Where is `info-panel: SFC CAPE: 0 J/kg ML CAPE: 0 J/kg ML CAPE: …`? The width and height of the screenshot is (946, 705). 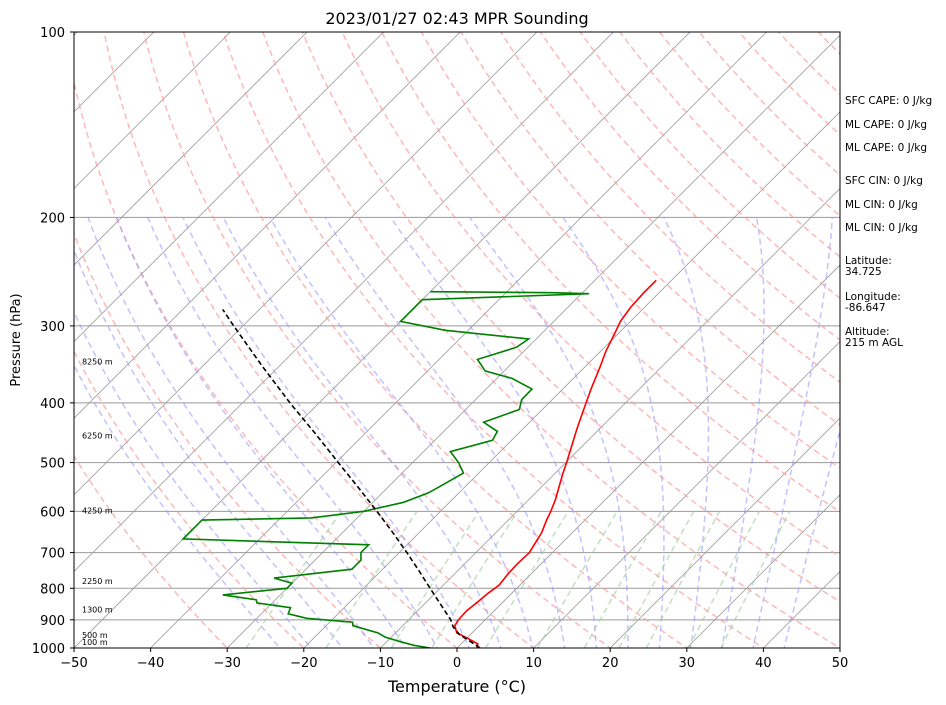
info-panel: SFC CAPE: 0 J/kg ML CAPE: 0 J/kg ML CAPE: … is located at coordinates (888, 222).